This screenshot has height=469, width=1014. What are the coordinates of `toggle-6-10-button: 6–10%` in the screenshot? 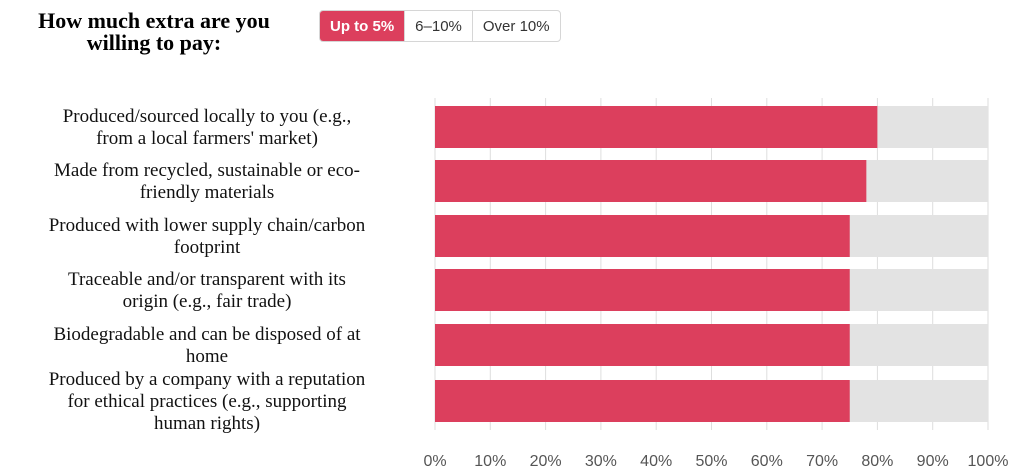 It's located at (439, 26).